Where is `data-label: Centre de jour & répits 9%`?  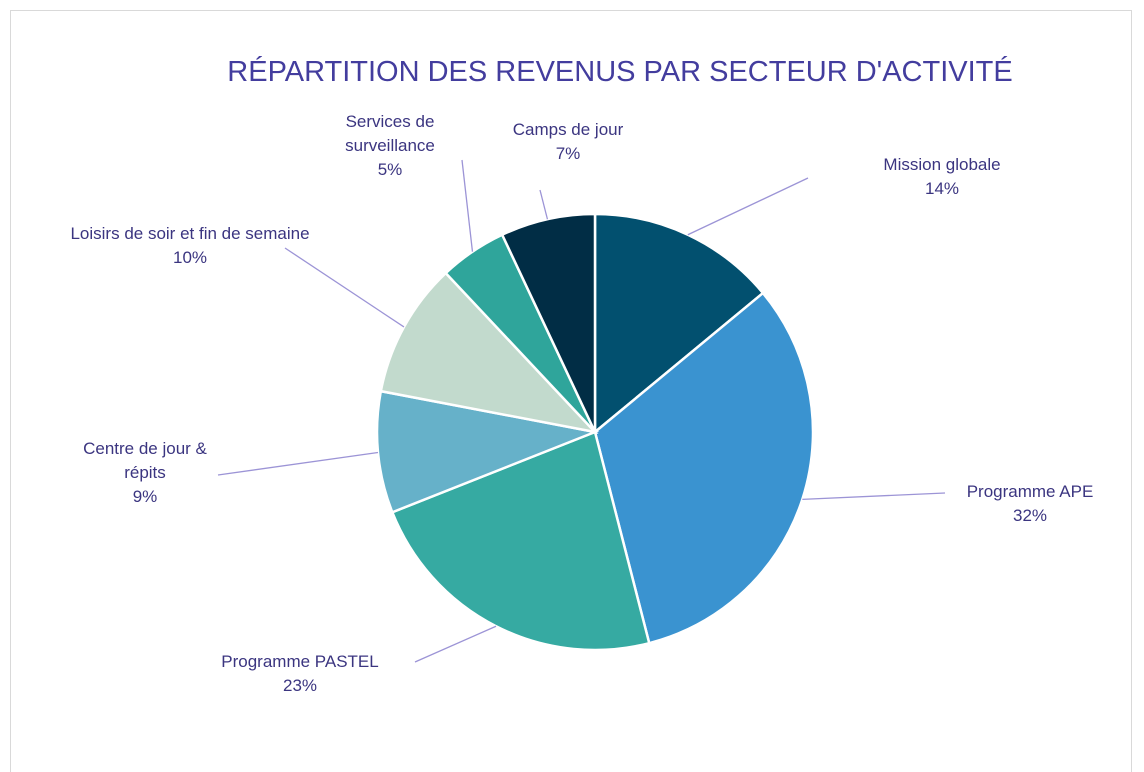 data-label: Centre de jour & répits 9% is located at coordinates (145, 473).